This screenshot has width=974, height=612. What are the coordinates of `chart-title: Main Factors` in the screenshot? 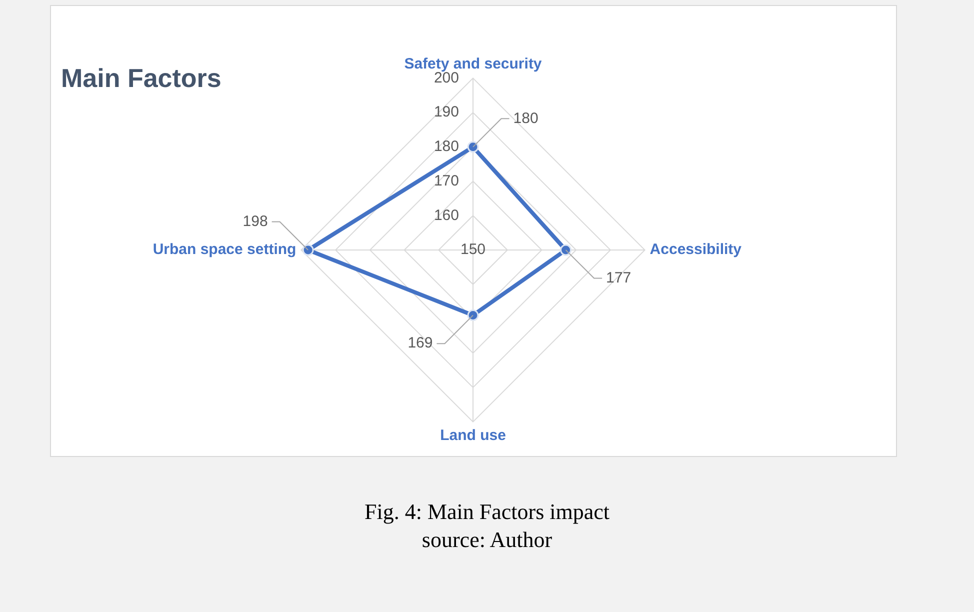 It's located at (141, 77).